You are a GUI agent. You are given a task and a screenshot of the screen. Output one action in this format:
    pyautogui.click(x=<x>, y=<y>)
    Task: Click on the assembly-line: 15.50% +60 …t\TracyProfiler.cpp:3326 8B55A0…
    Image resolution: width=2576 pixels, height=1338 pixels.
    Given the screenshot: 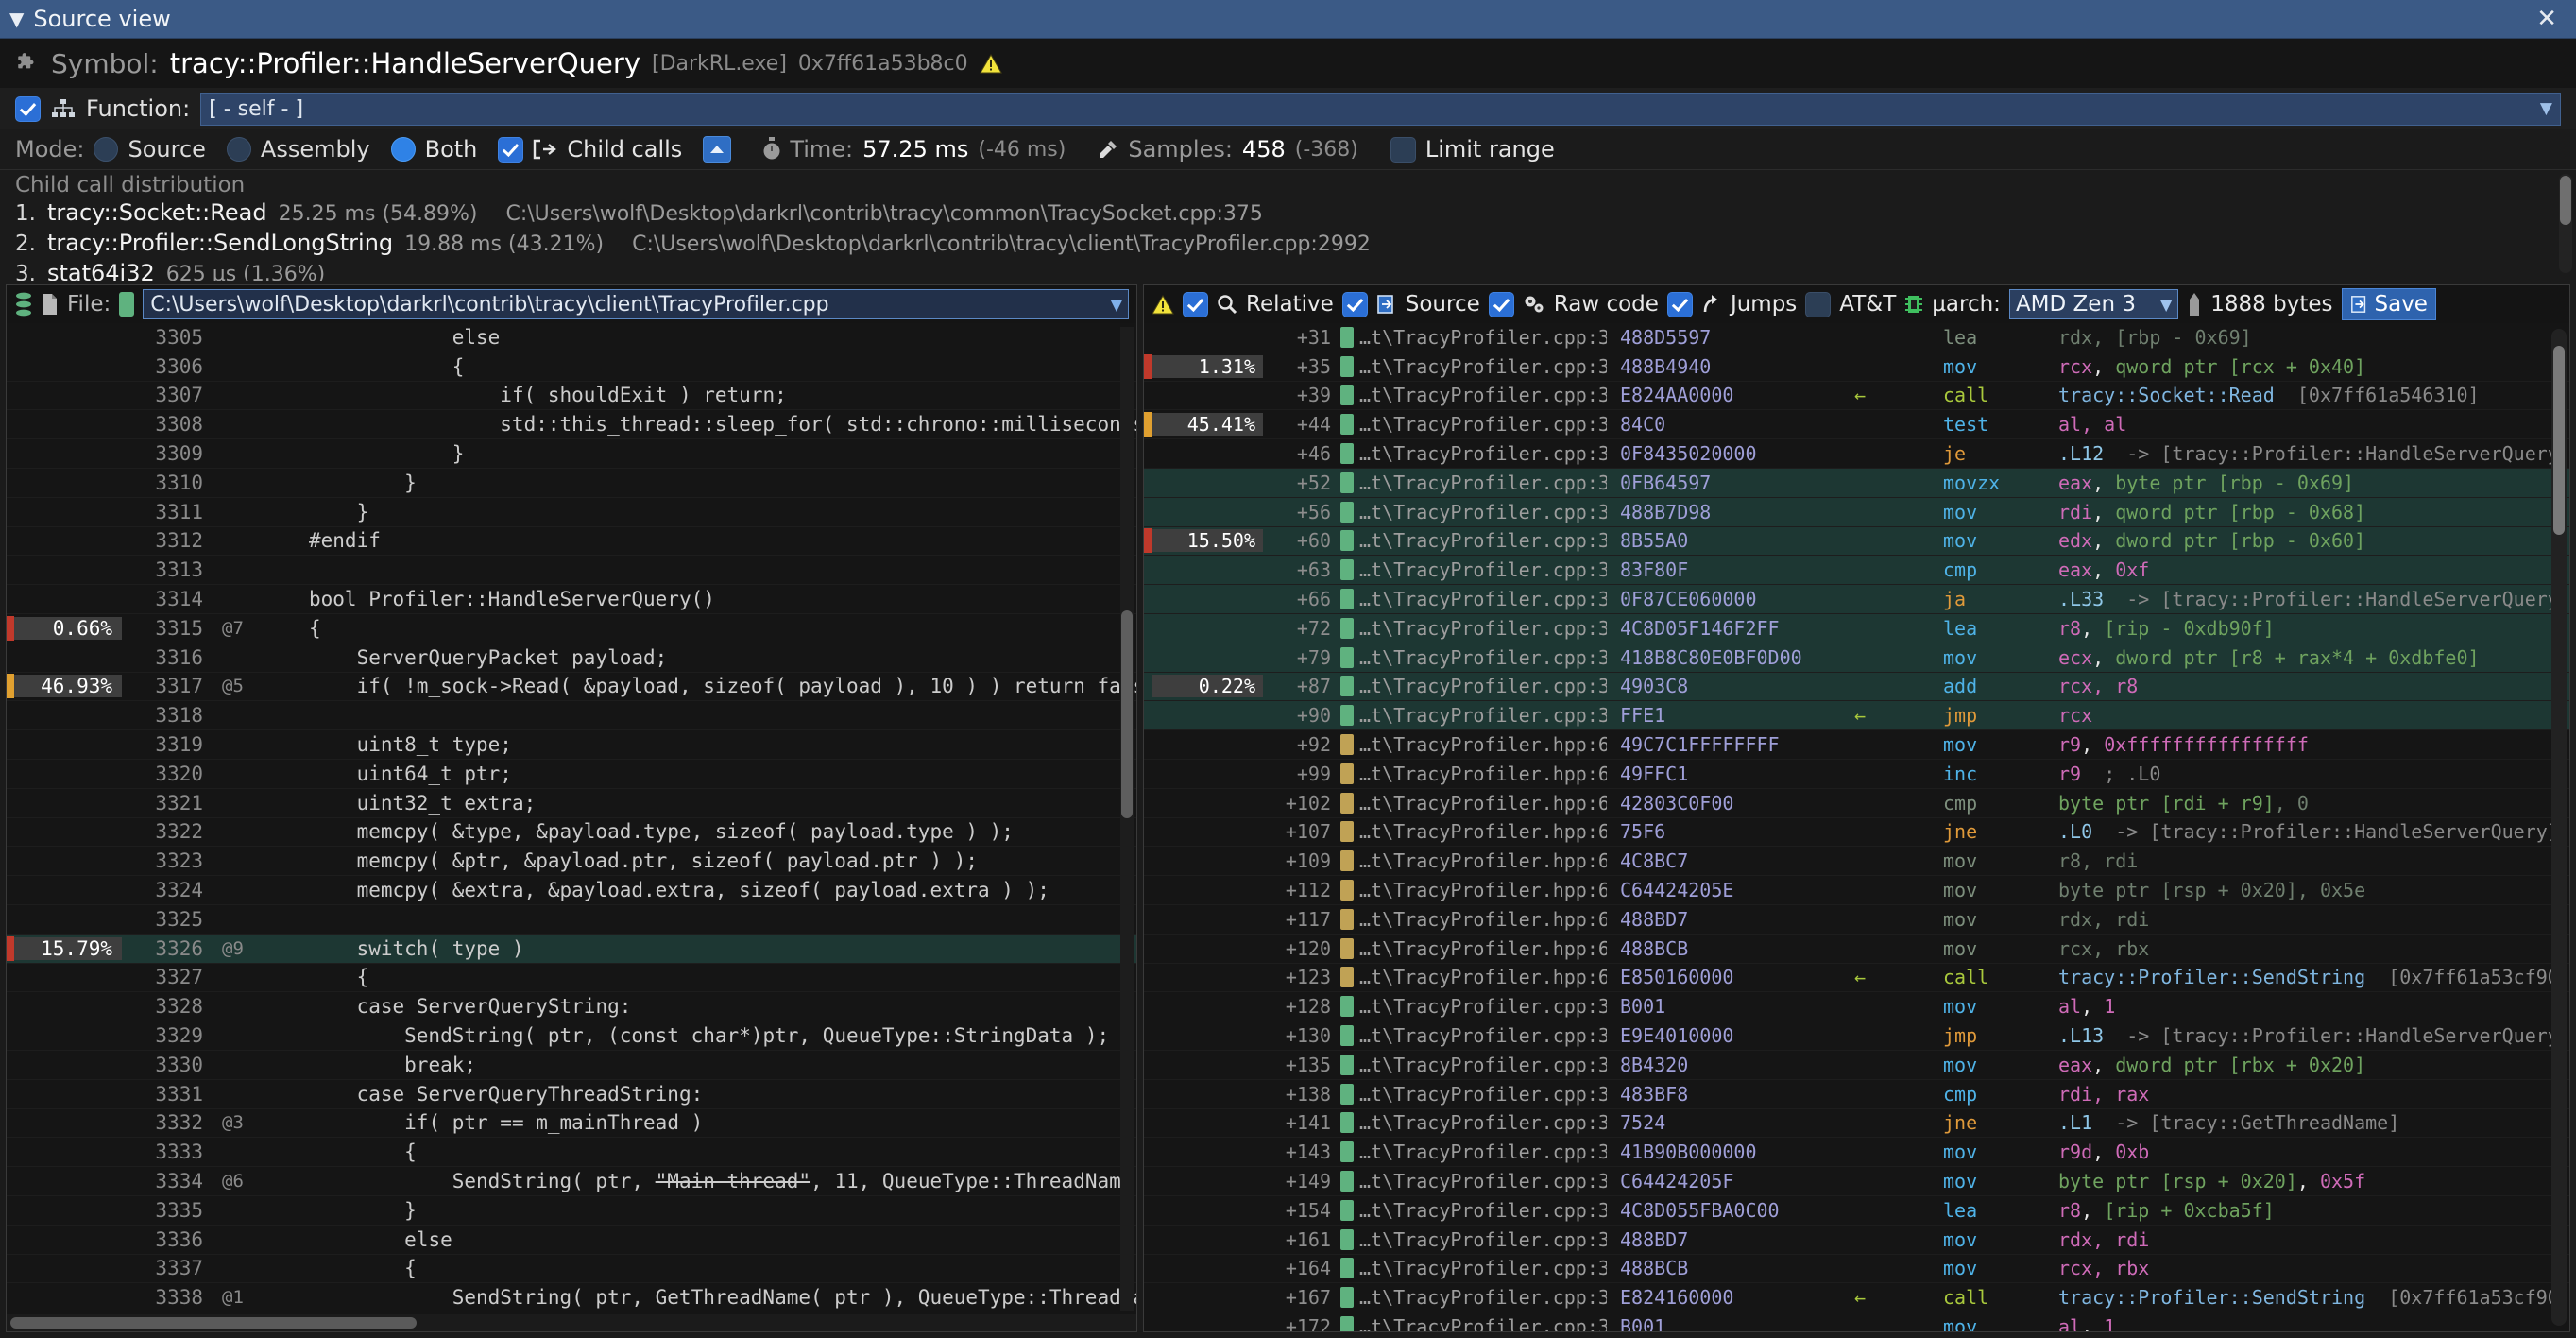 What is the action you would take?
    pyautogui.click(x=1857, y=541)
    